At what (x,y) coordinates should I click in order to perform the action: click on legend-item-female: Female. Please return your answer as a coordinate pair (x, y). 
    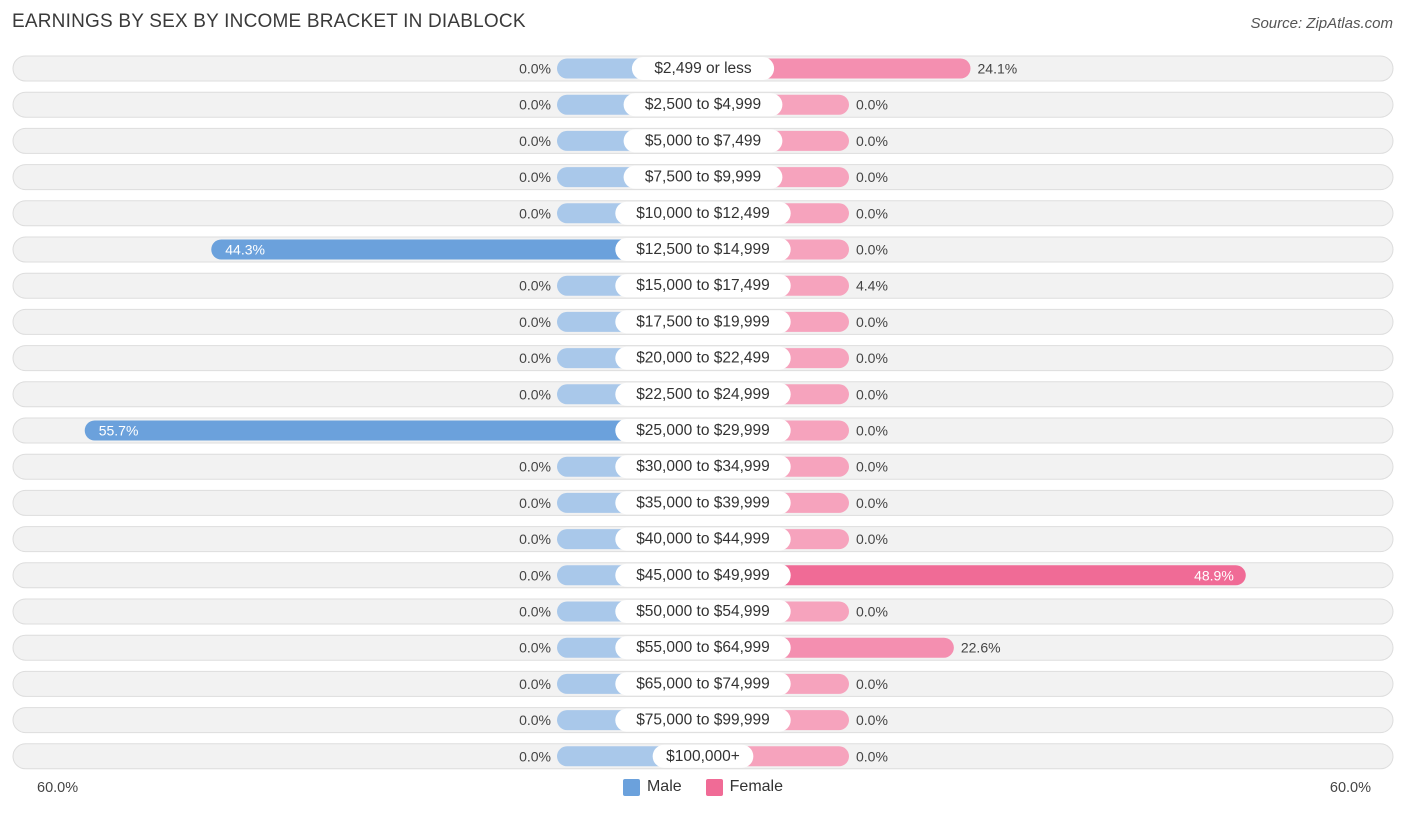
    Looking at the image, I should click on (744, 787).